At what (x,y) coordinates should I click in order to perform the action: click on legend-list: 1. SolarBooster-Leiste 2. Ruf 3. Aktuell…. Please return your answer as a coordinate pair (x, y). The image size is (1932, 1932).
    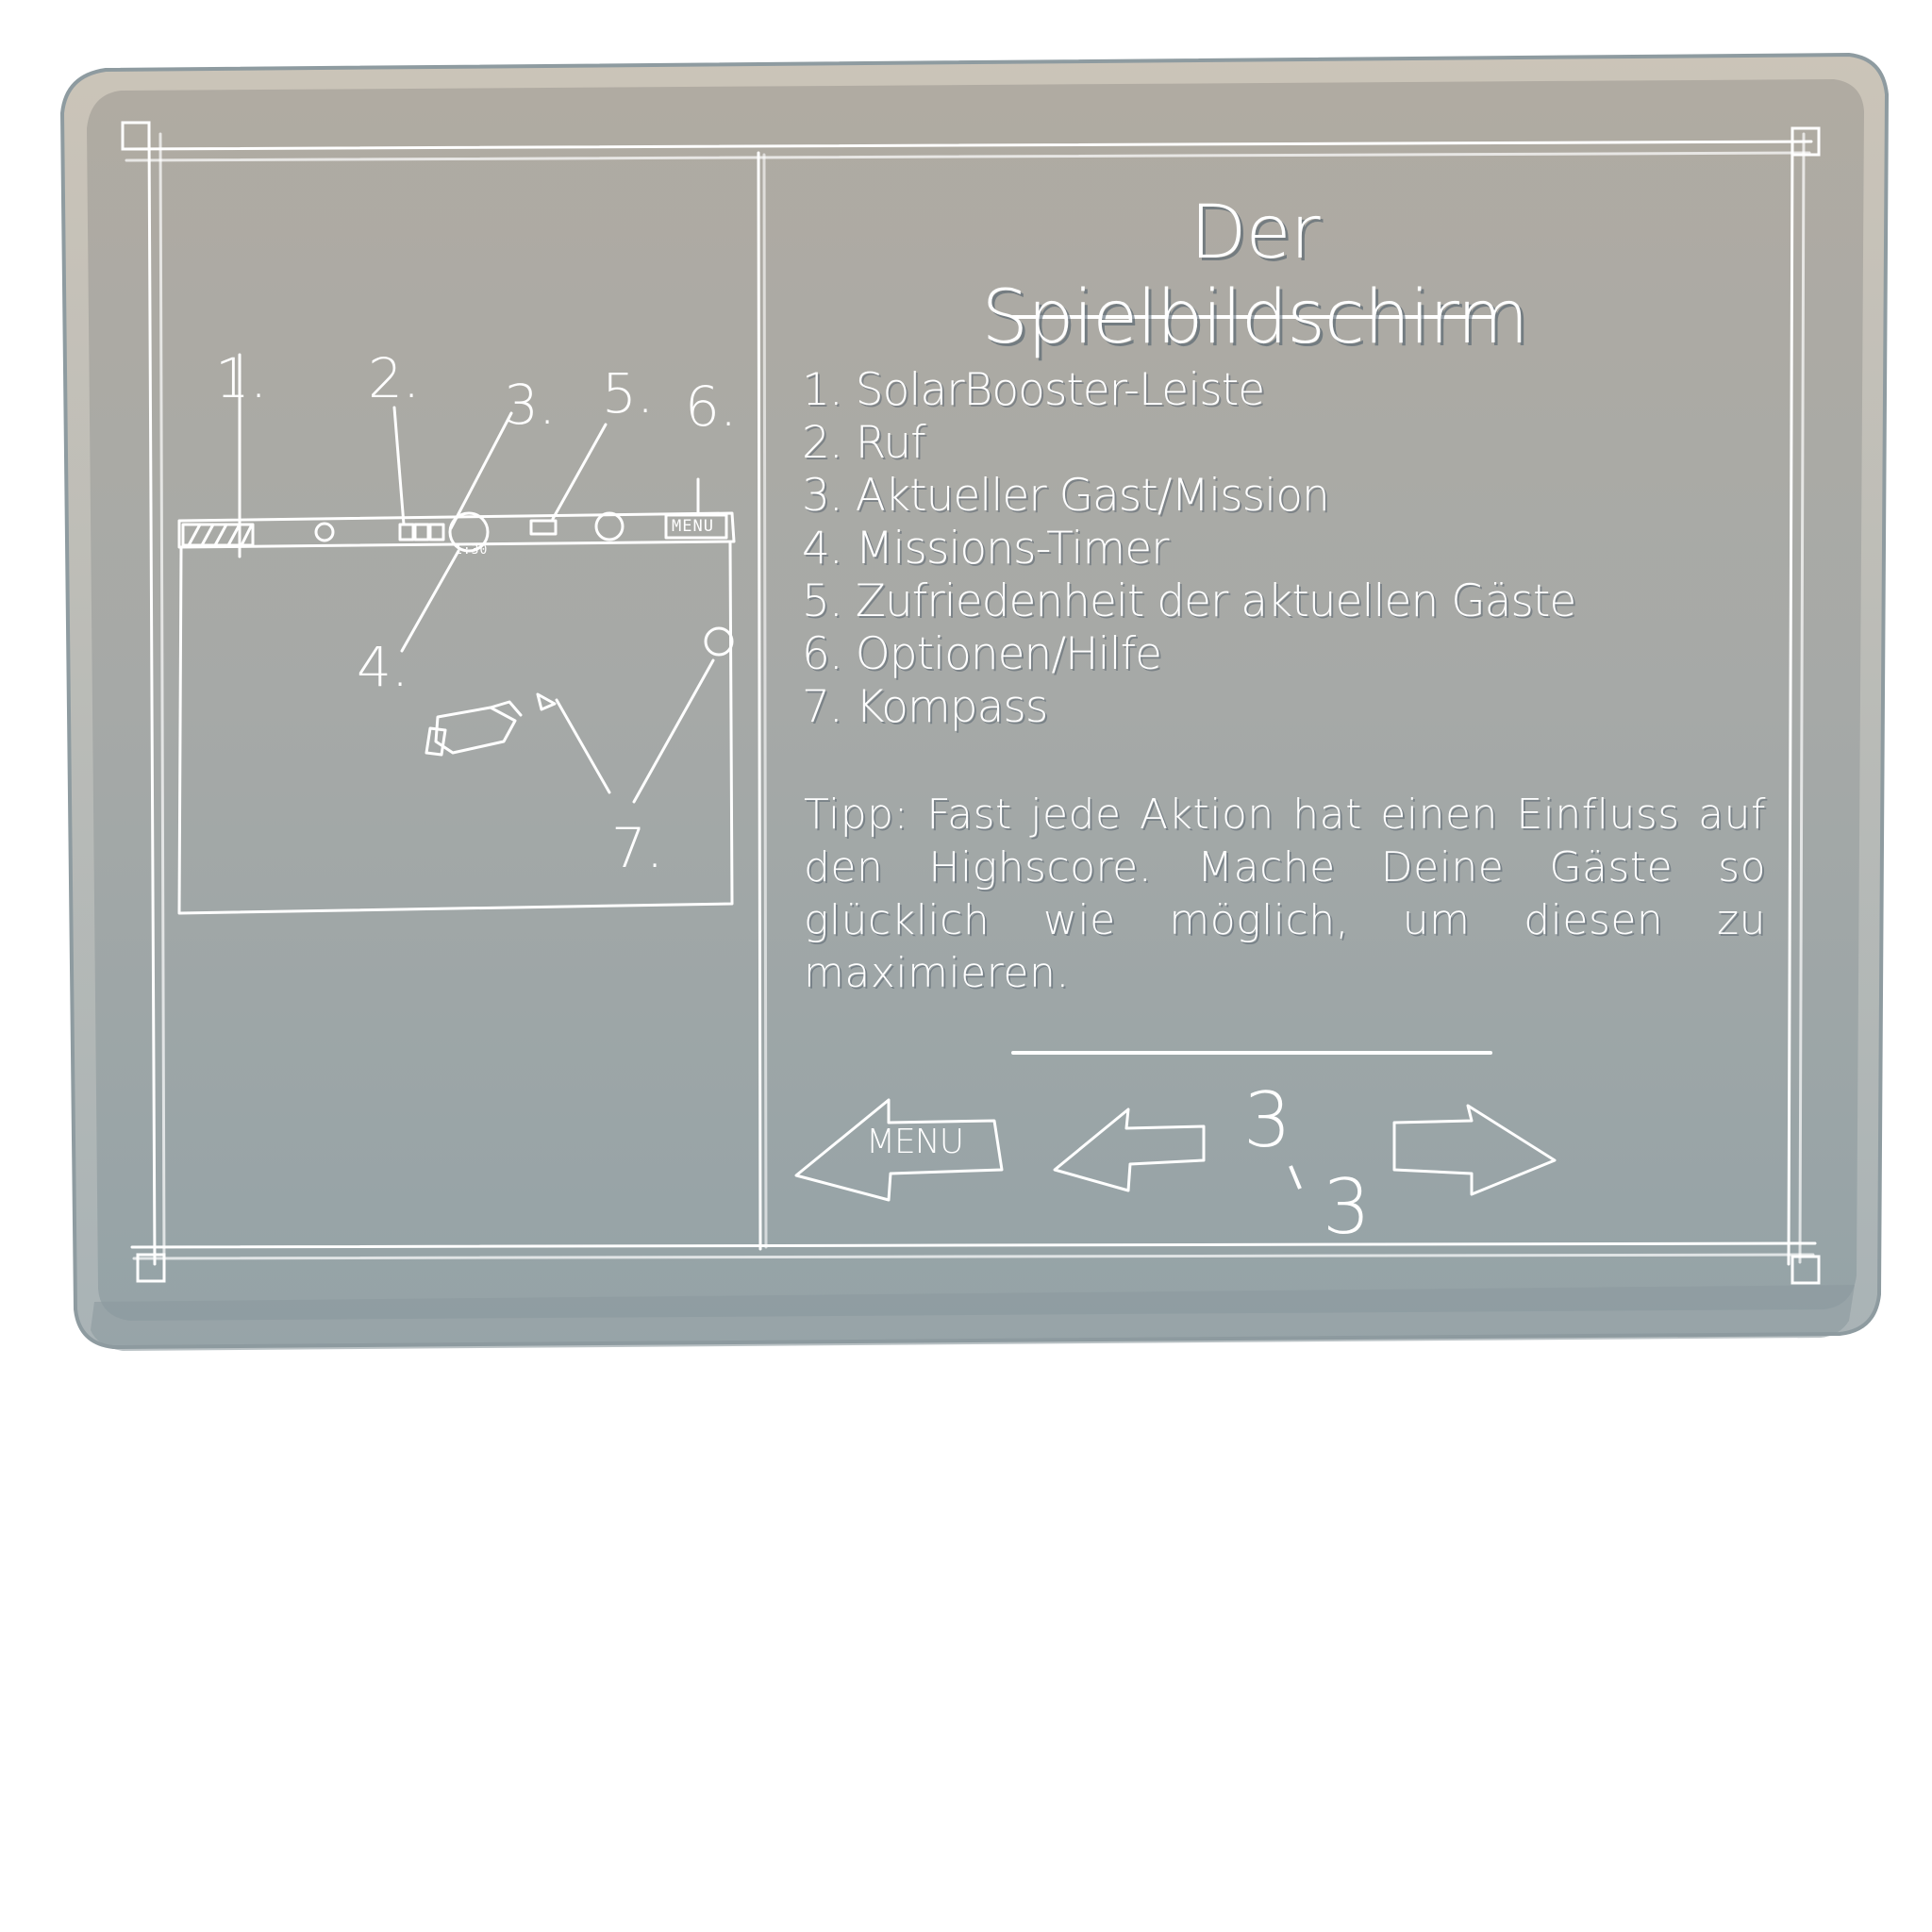
    Looking at the image, I should click on (1189, 549).